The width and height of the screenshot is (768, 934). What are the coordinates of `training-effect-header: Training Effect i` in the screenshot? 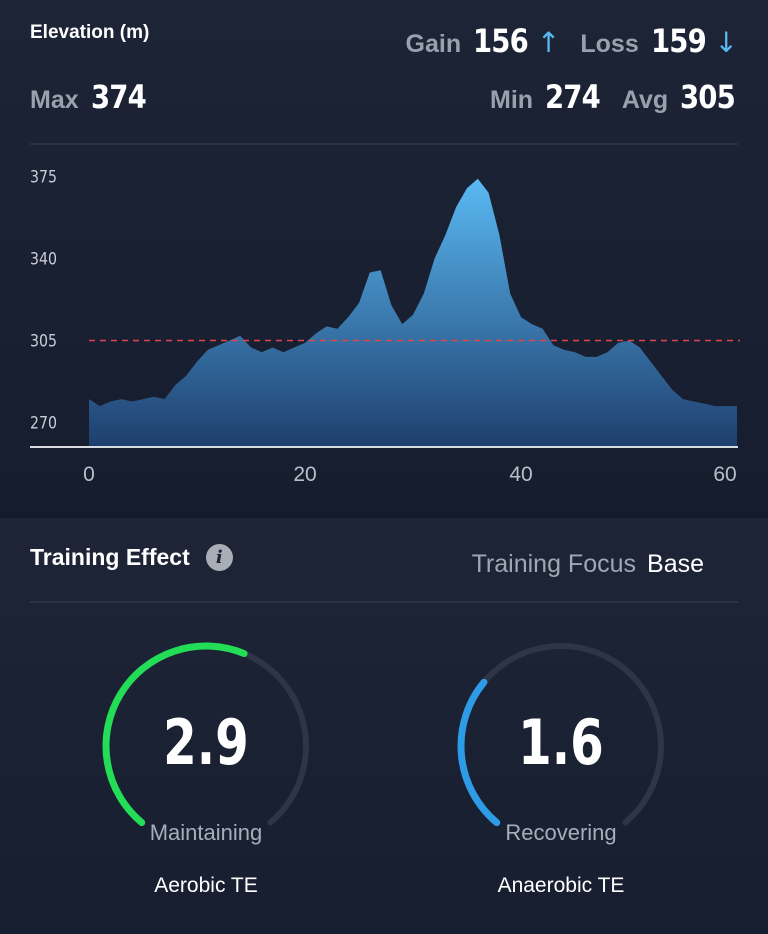 It's located at (131, 557).